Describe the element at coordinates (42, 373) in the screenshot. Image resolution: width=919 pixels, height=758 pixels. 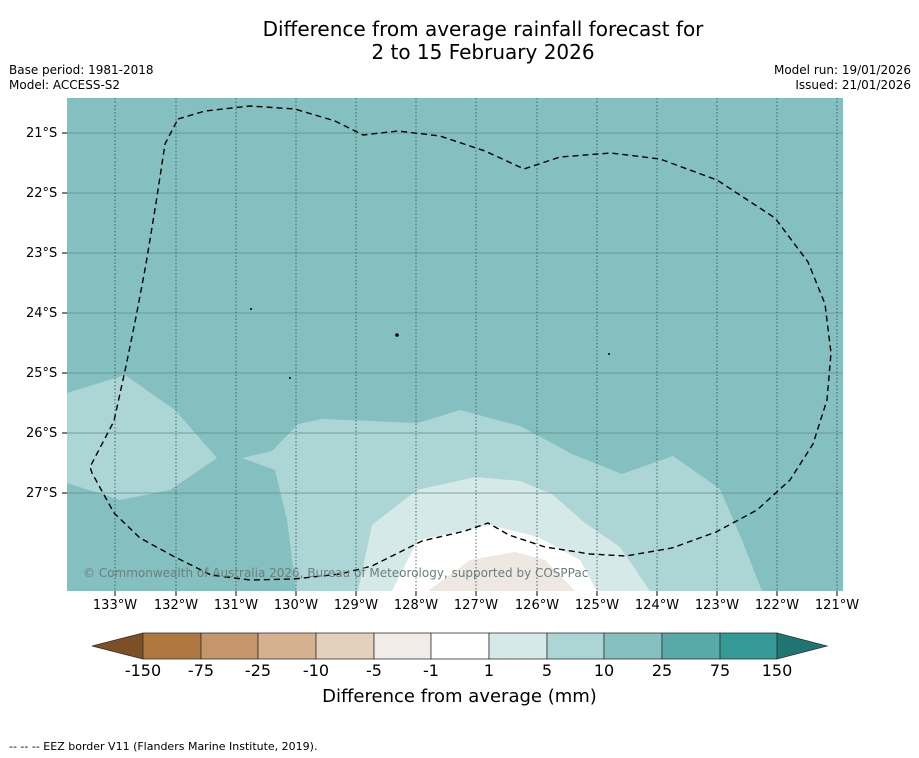
I see `lat-label: 25°S` at that location.